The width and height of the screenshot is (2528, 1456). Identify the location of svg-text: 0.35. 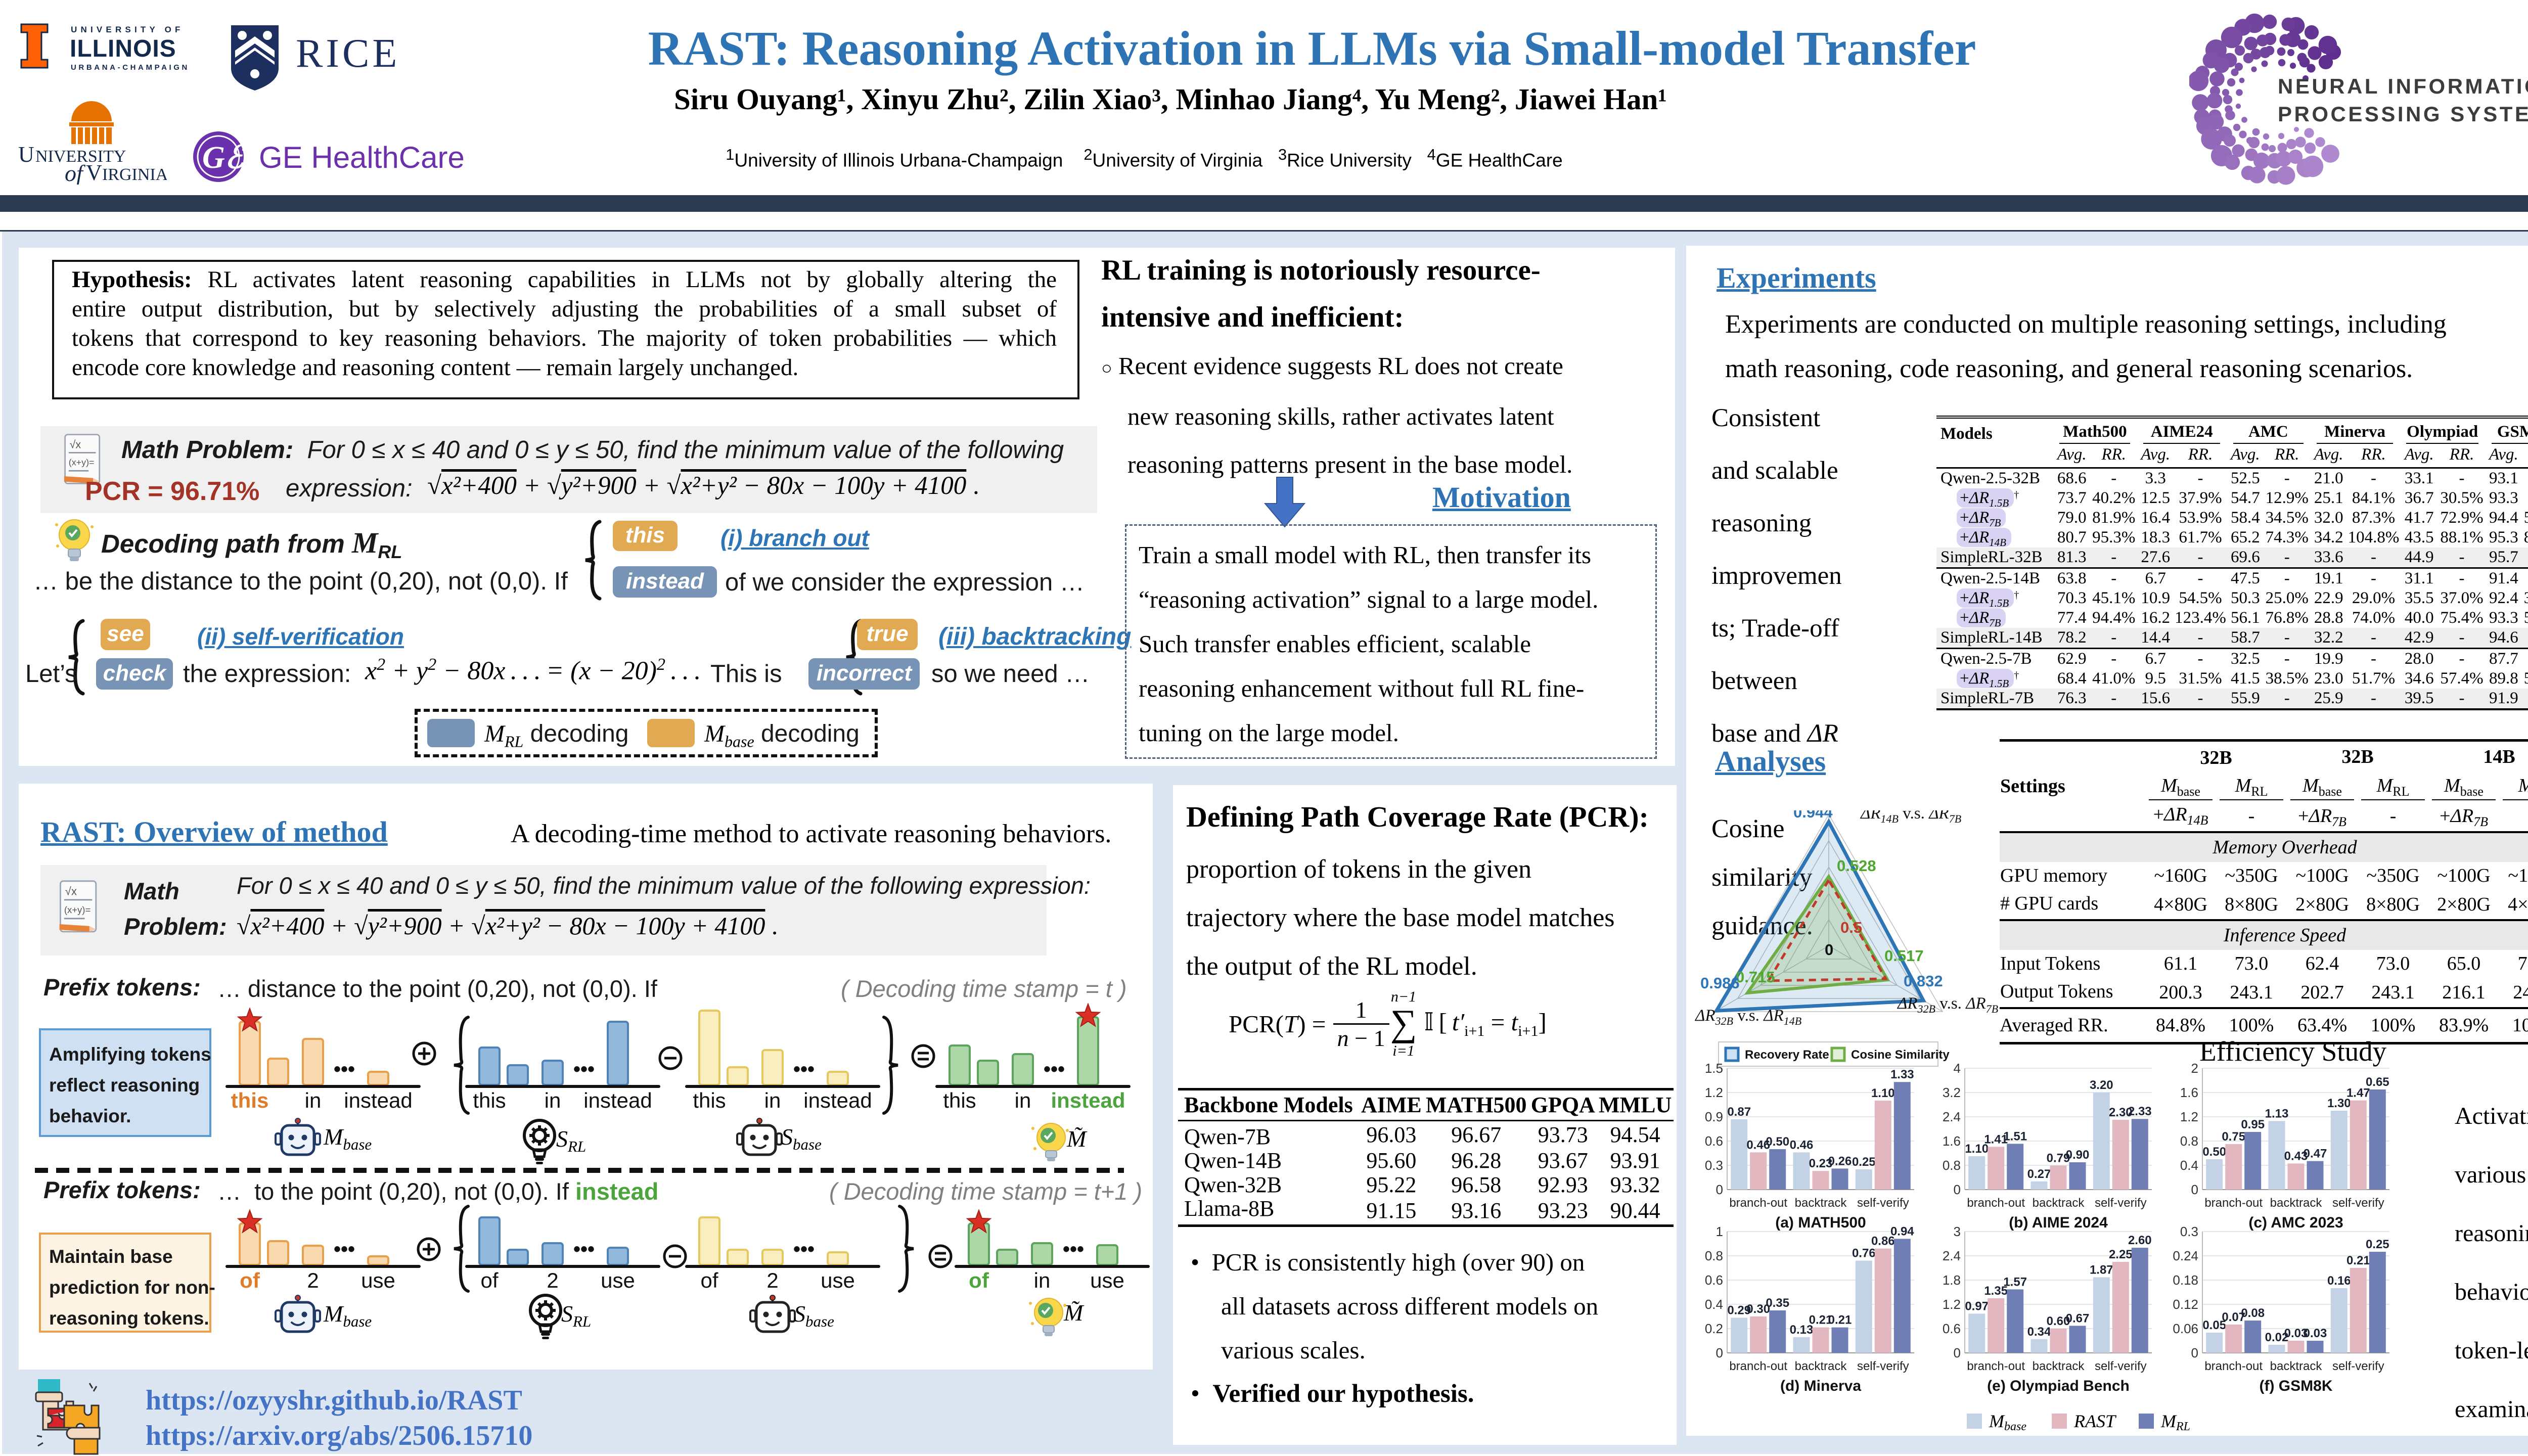
(1778, 1303).